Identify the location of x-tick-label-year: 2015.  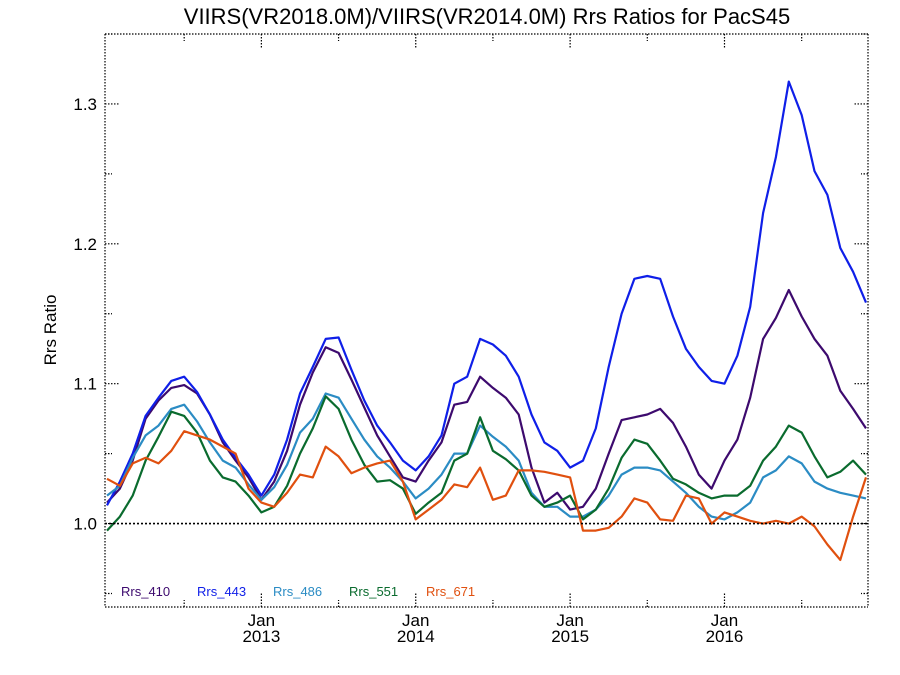
(570, 636).